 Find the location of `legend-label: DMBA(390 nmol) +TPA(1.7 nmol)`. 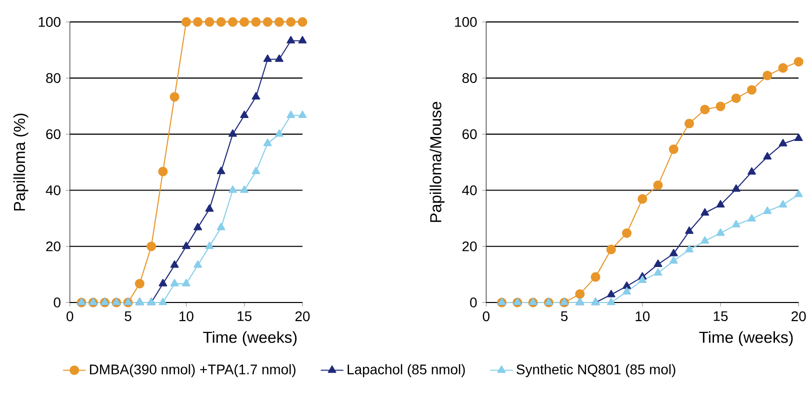

legend-label: DMBA(390 nmol) +TPA(1.7 nmol) is located at coordinates (193, 370).